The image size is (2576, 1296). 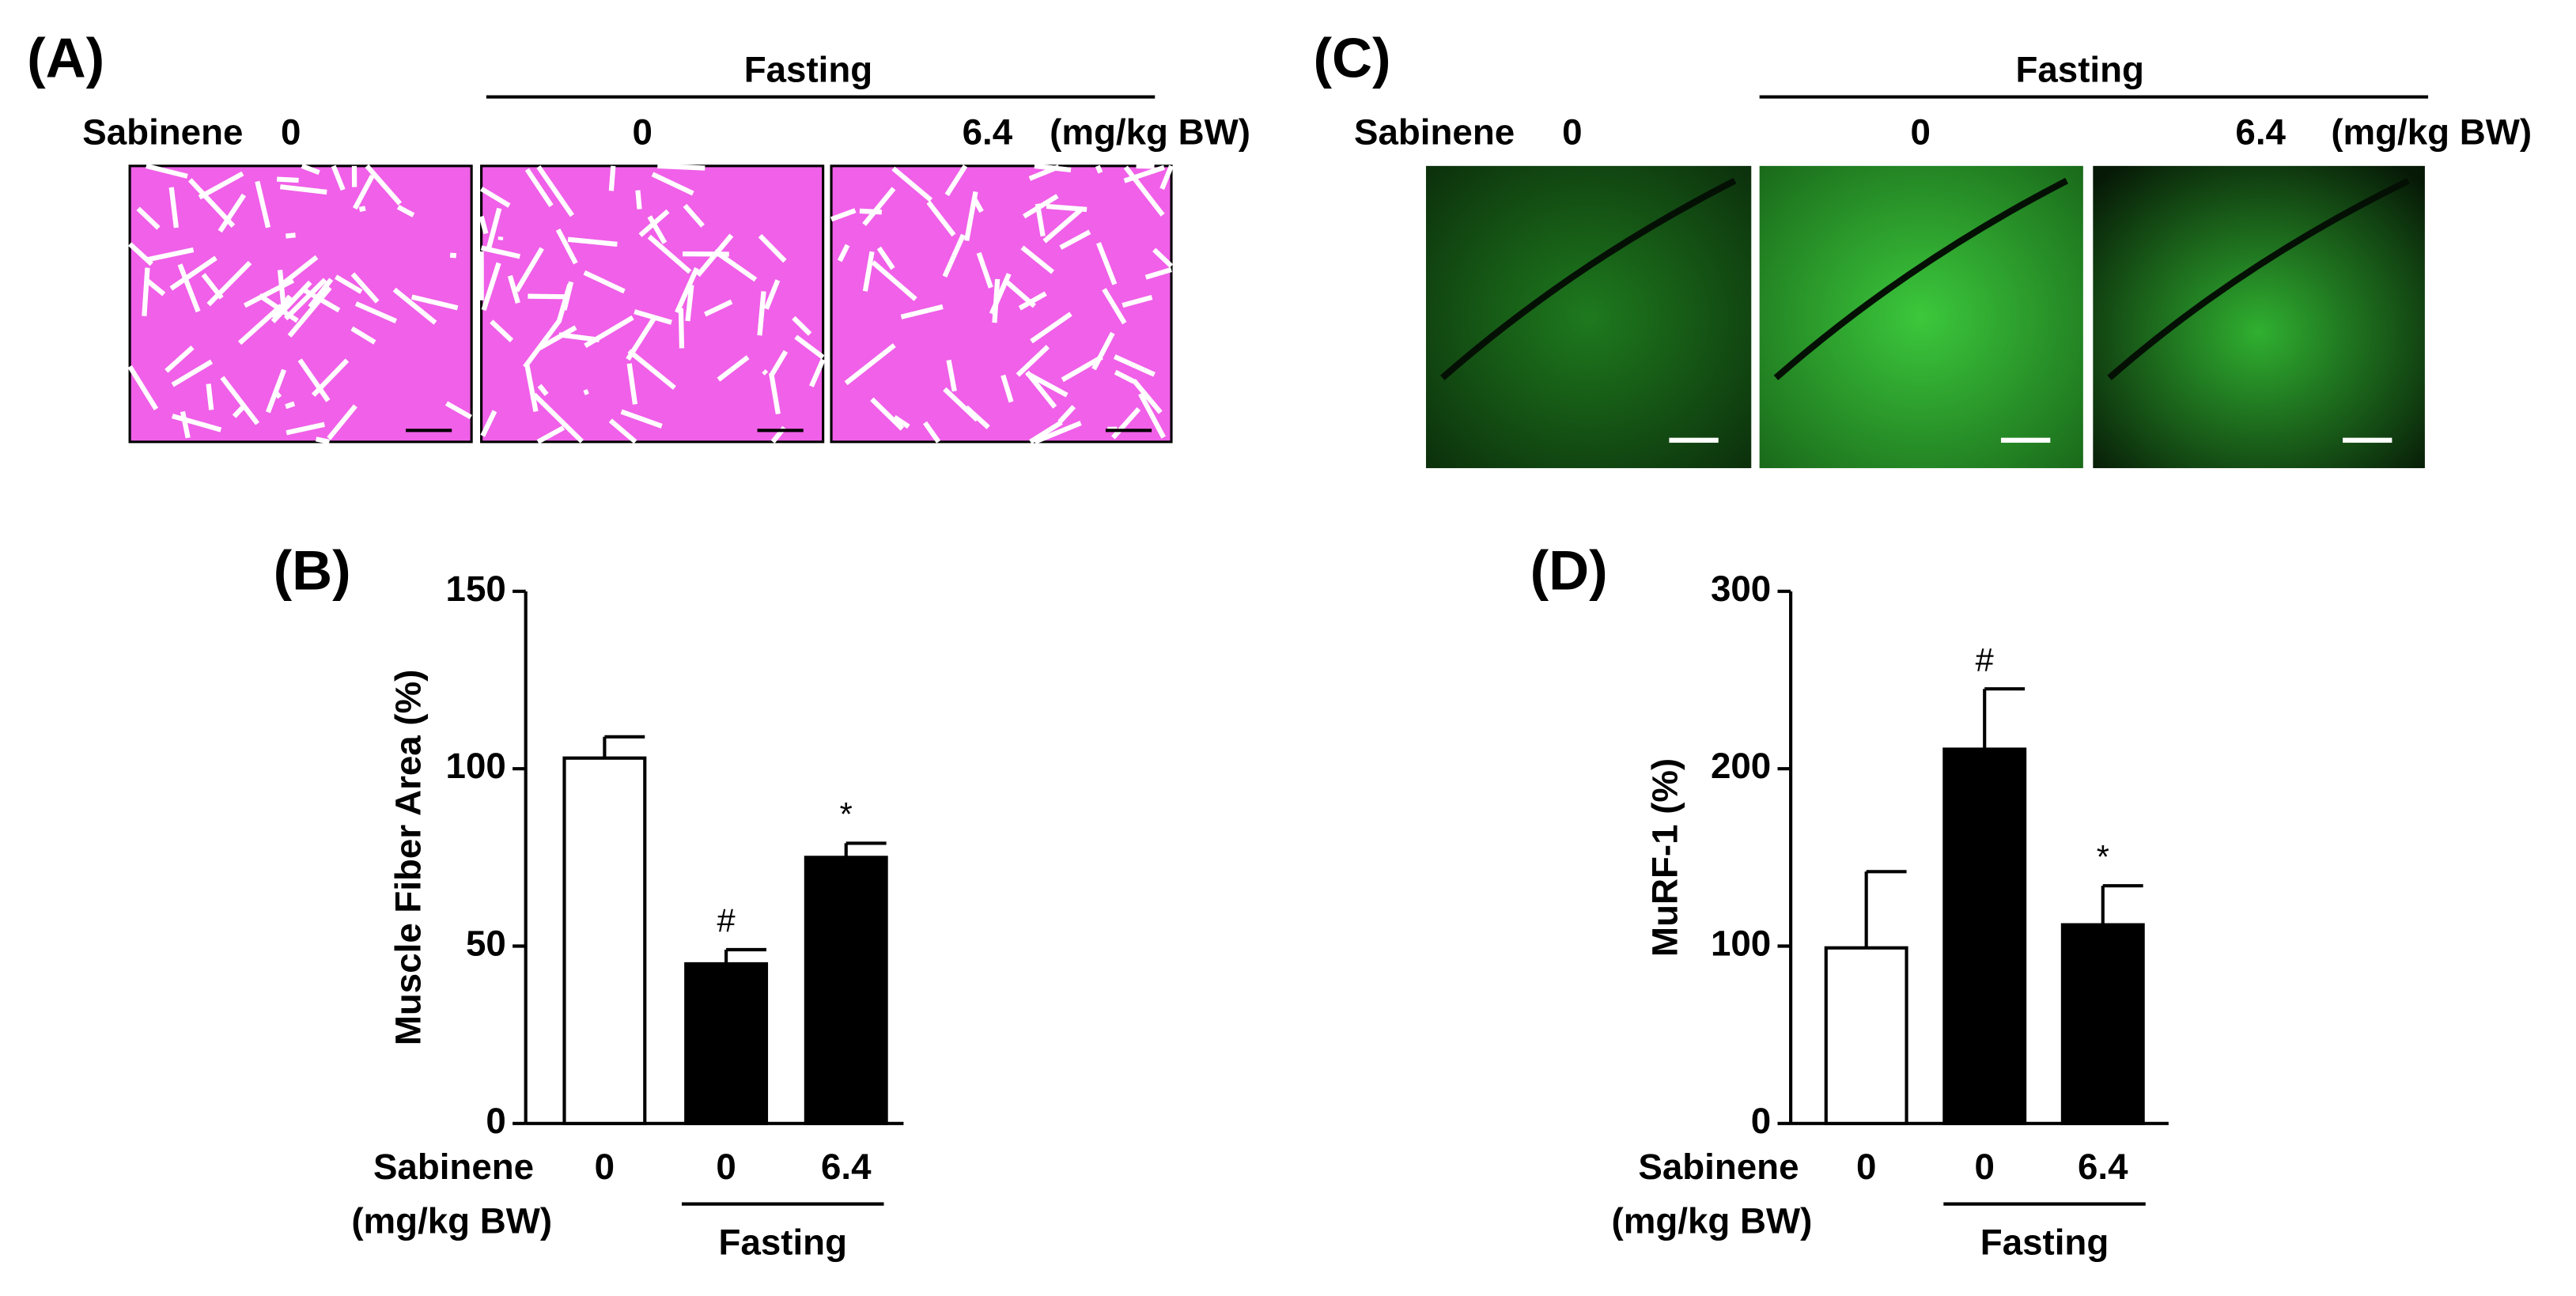 I want to click on vessel, so click(x=1920, y=278).